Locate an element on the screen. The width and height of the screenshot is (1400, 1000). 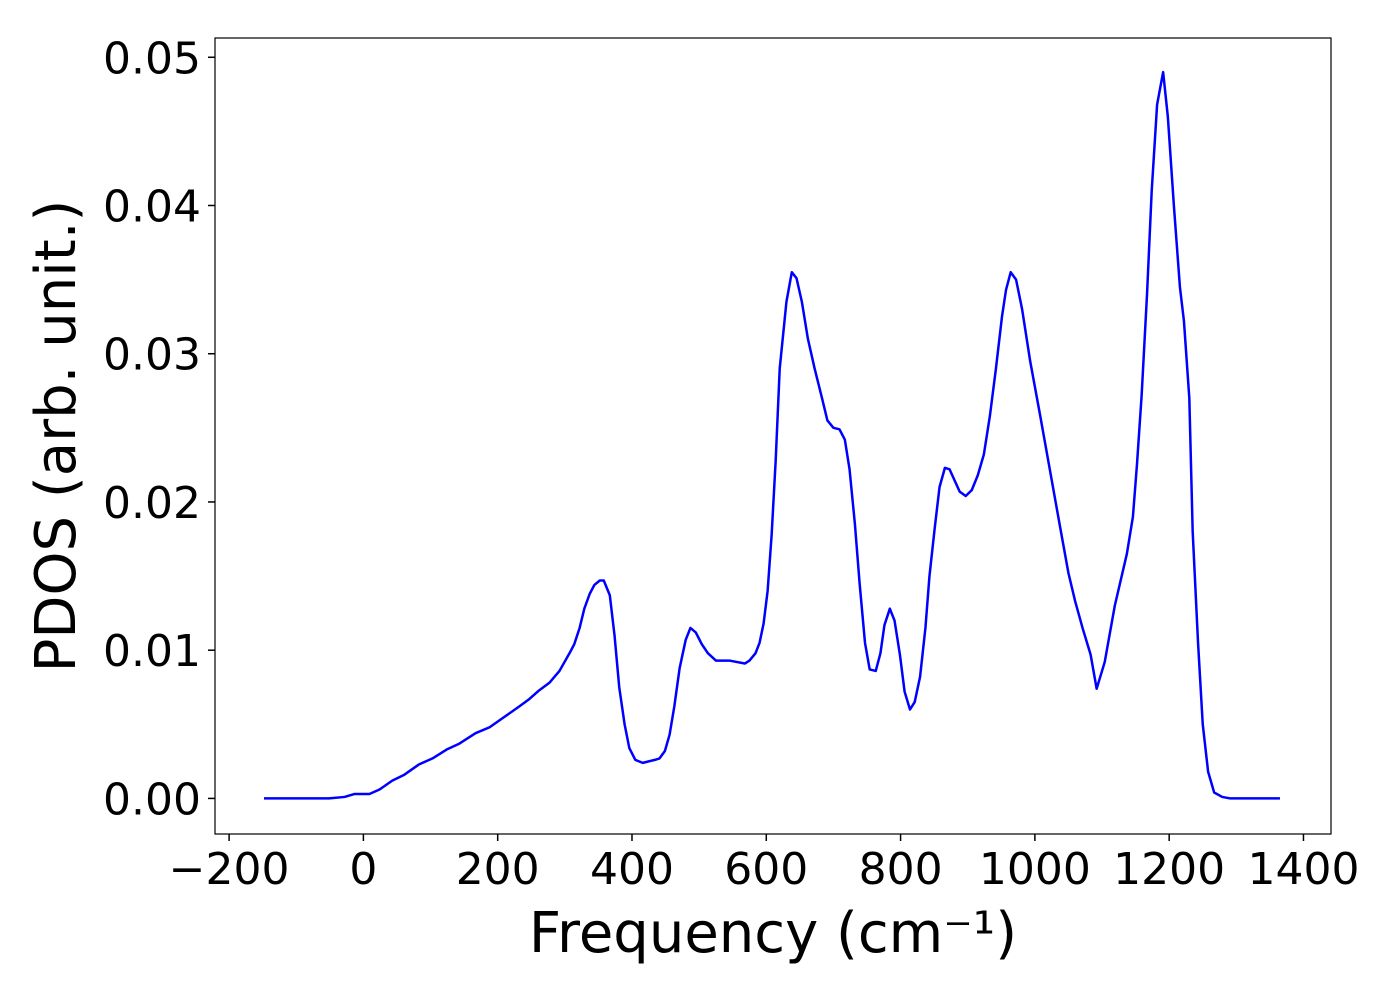
y-tick-label: 0.05 is located at coordinates (152, 58).